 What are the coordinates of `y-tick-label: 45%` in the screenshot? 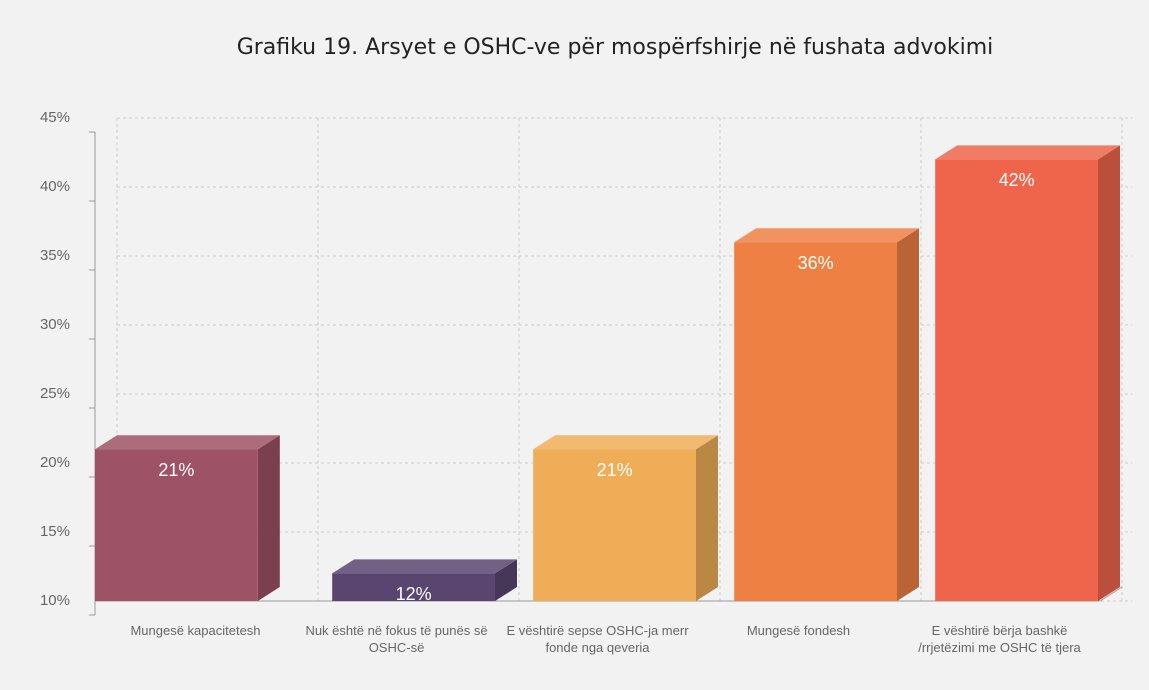 It's located at (55, 117).